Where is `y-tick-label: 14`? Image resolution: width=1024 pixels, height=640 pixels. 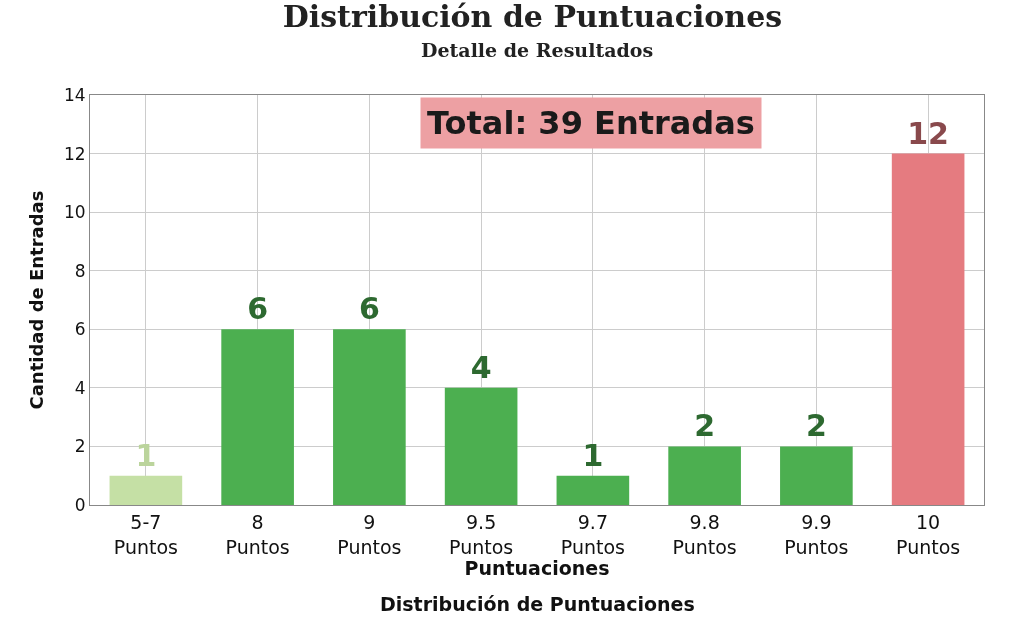
y-tick-label: 14 is located at coordinates (74, 94).